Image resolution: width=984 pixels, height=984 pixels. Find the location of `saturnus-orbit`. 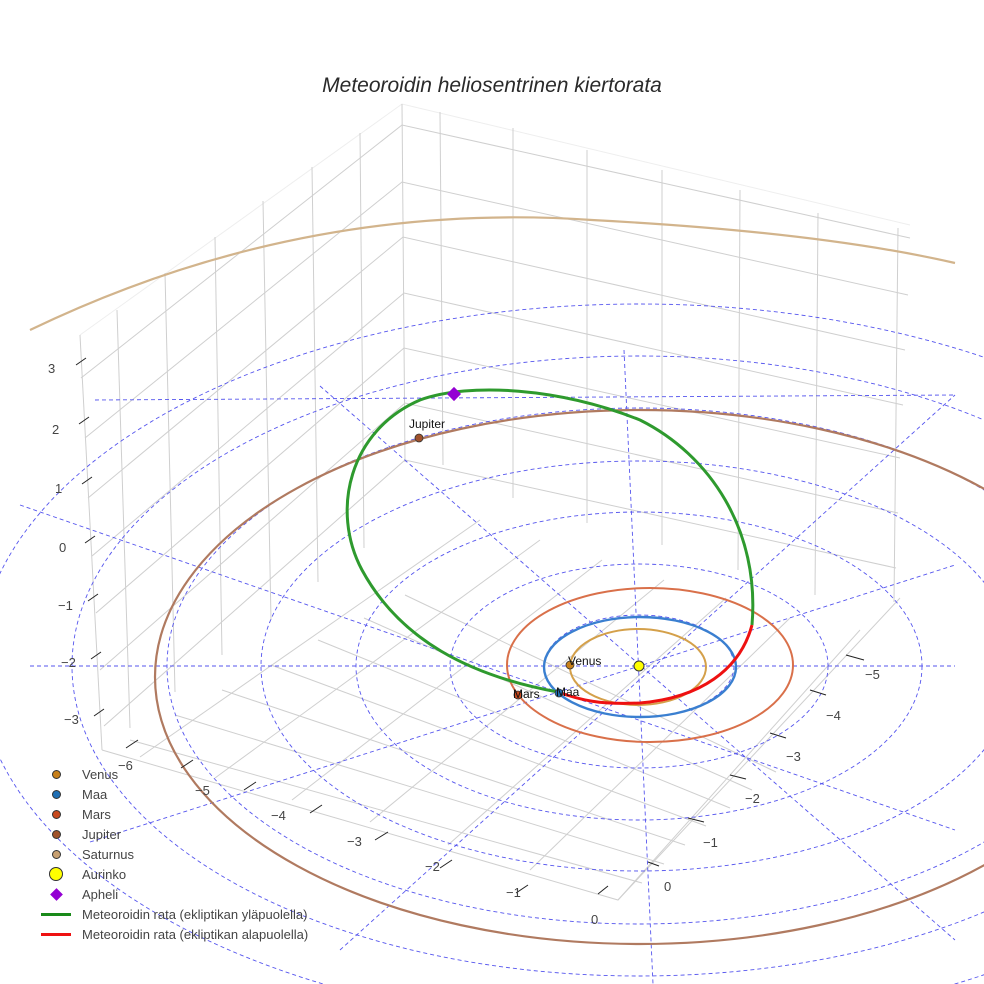

saturnus-orbit is located at coordinates (492, 273).